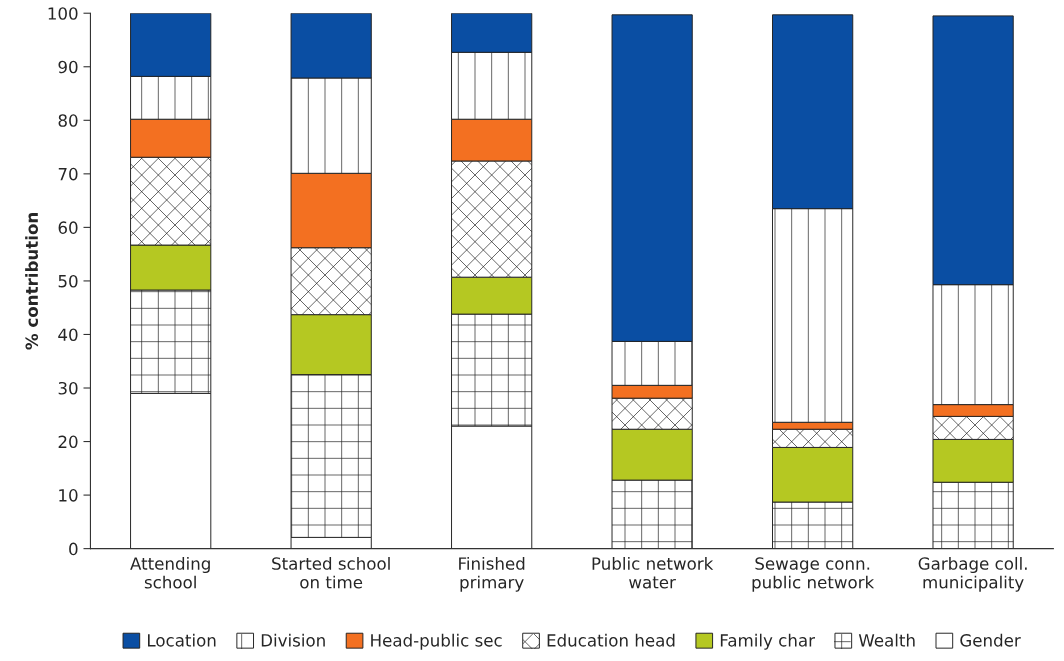 The width and height of the screenshot is (1064, 661). Describe the element at coordinates (68, 227) in the screenshot. I see `y-tick-label: 60` at that location.